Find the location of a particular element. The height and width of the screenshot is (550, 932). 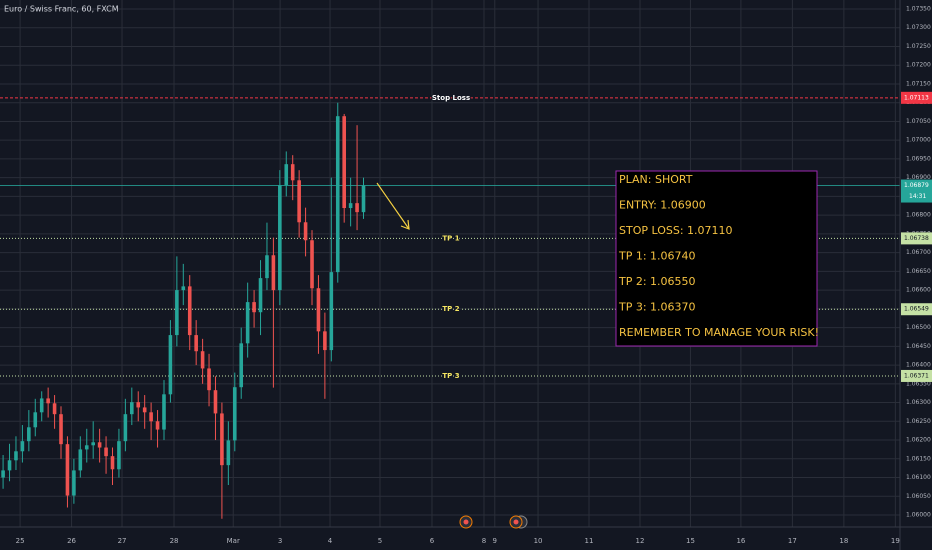

y-tick-label: 1.07050 is located at coordinates (918, 121).